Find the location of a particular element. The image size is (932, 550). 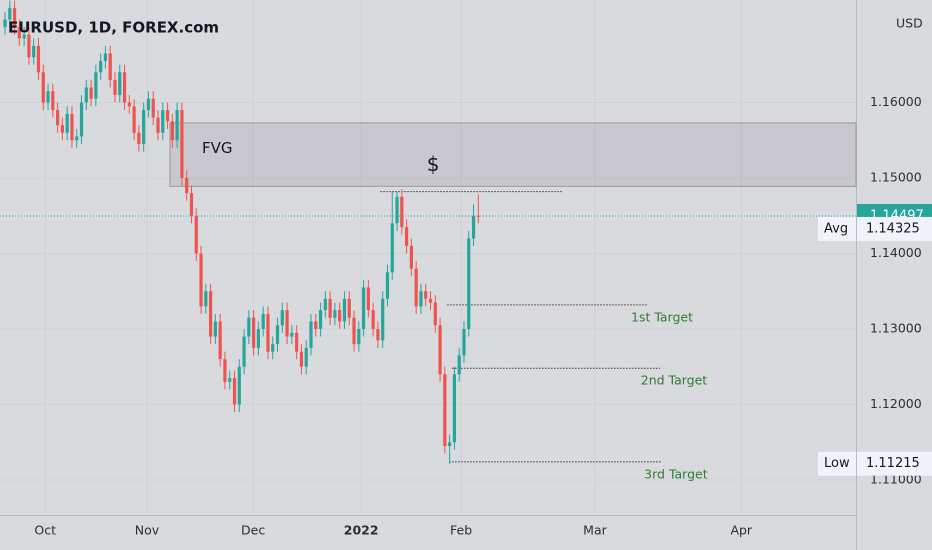

fvg-label: FVG is located at coordinates (217, 148).